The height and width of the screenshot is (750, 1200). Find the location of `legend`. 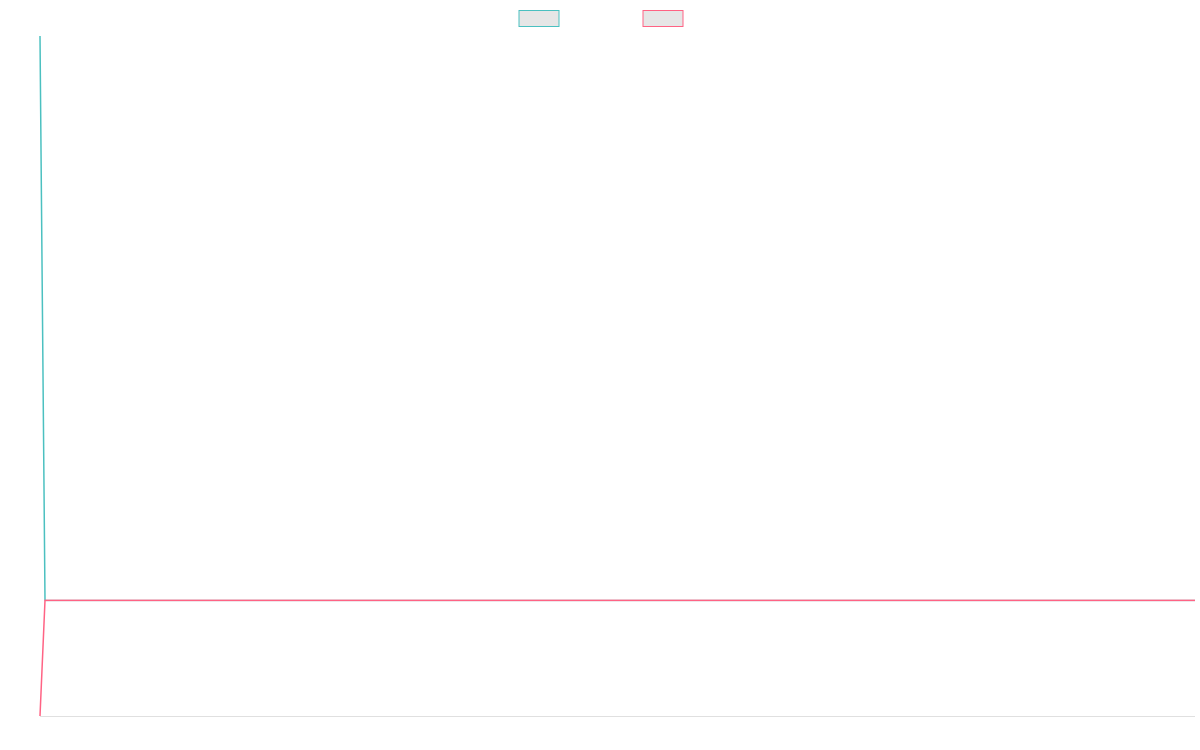

legend is located at coordinates (601, 18).